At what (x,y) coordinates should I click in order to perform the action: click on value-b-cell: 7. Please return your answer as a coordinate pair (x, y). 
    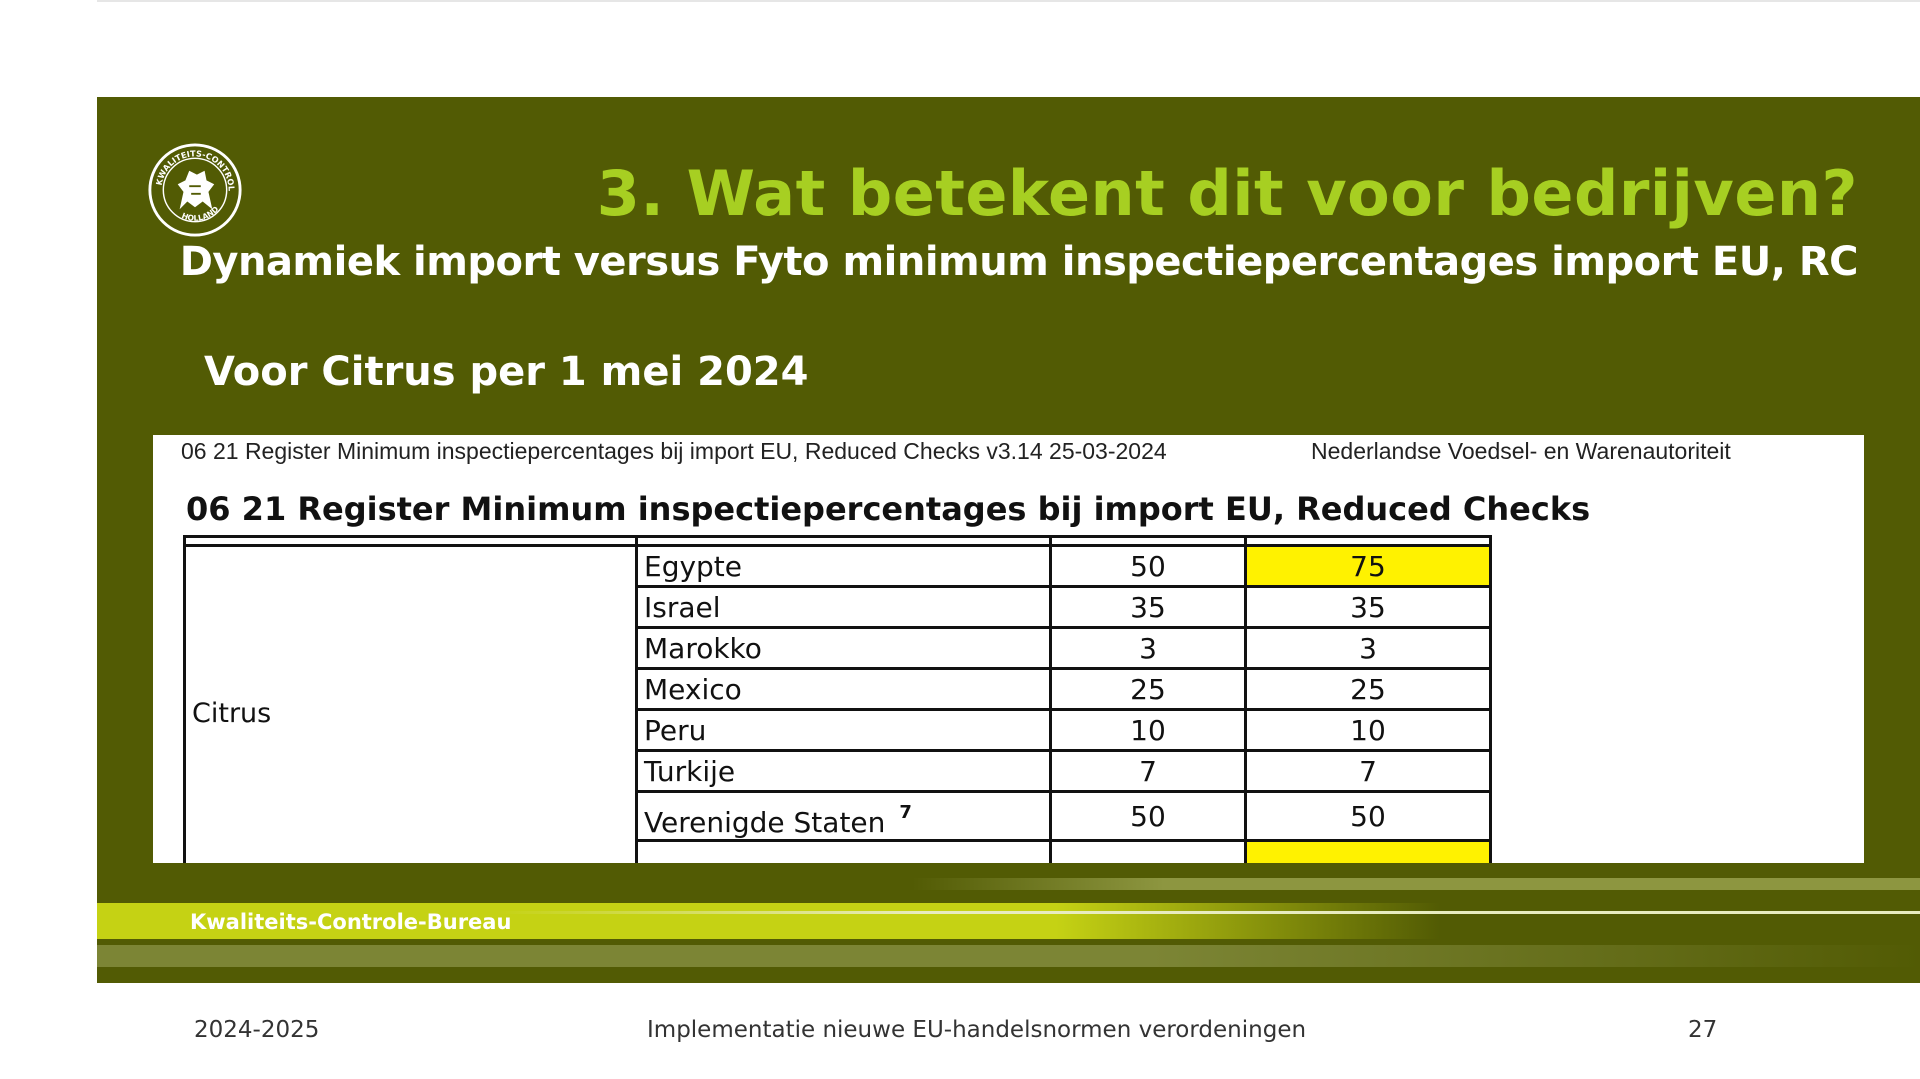
    Looking at the image, I should click on (1368, 771).